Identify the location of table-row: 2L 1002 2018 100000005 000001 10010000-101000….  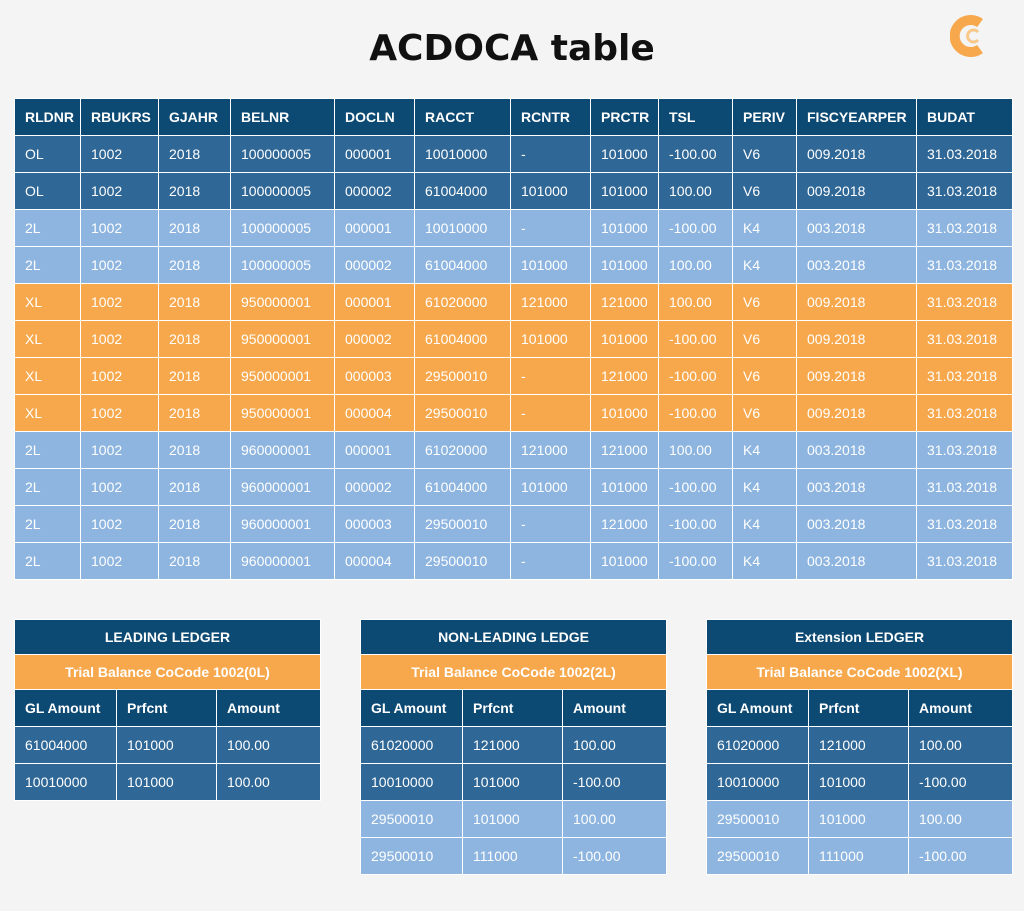
(513, 228).